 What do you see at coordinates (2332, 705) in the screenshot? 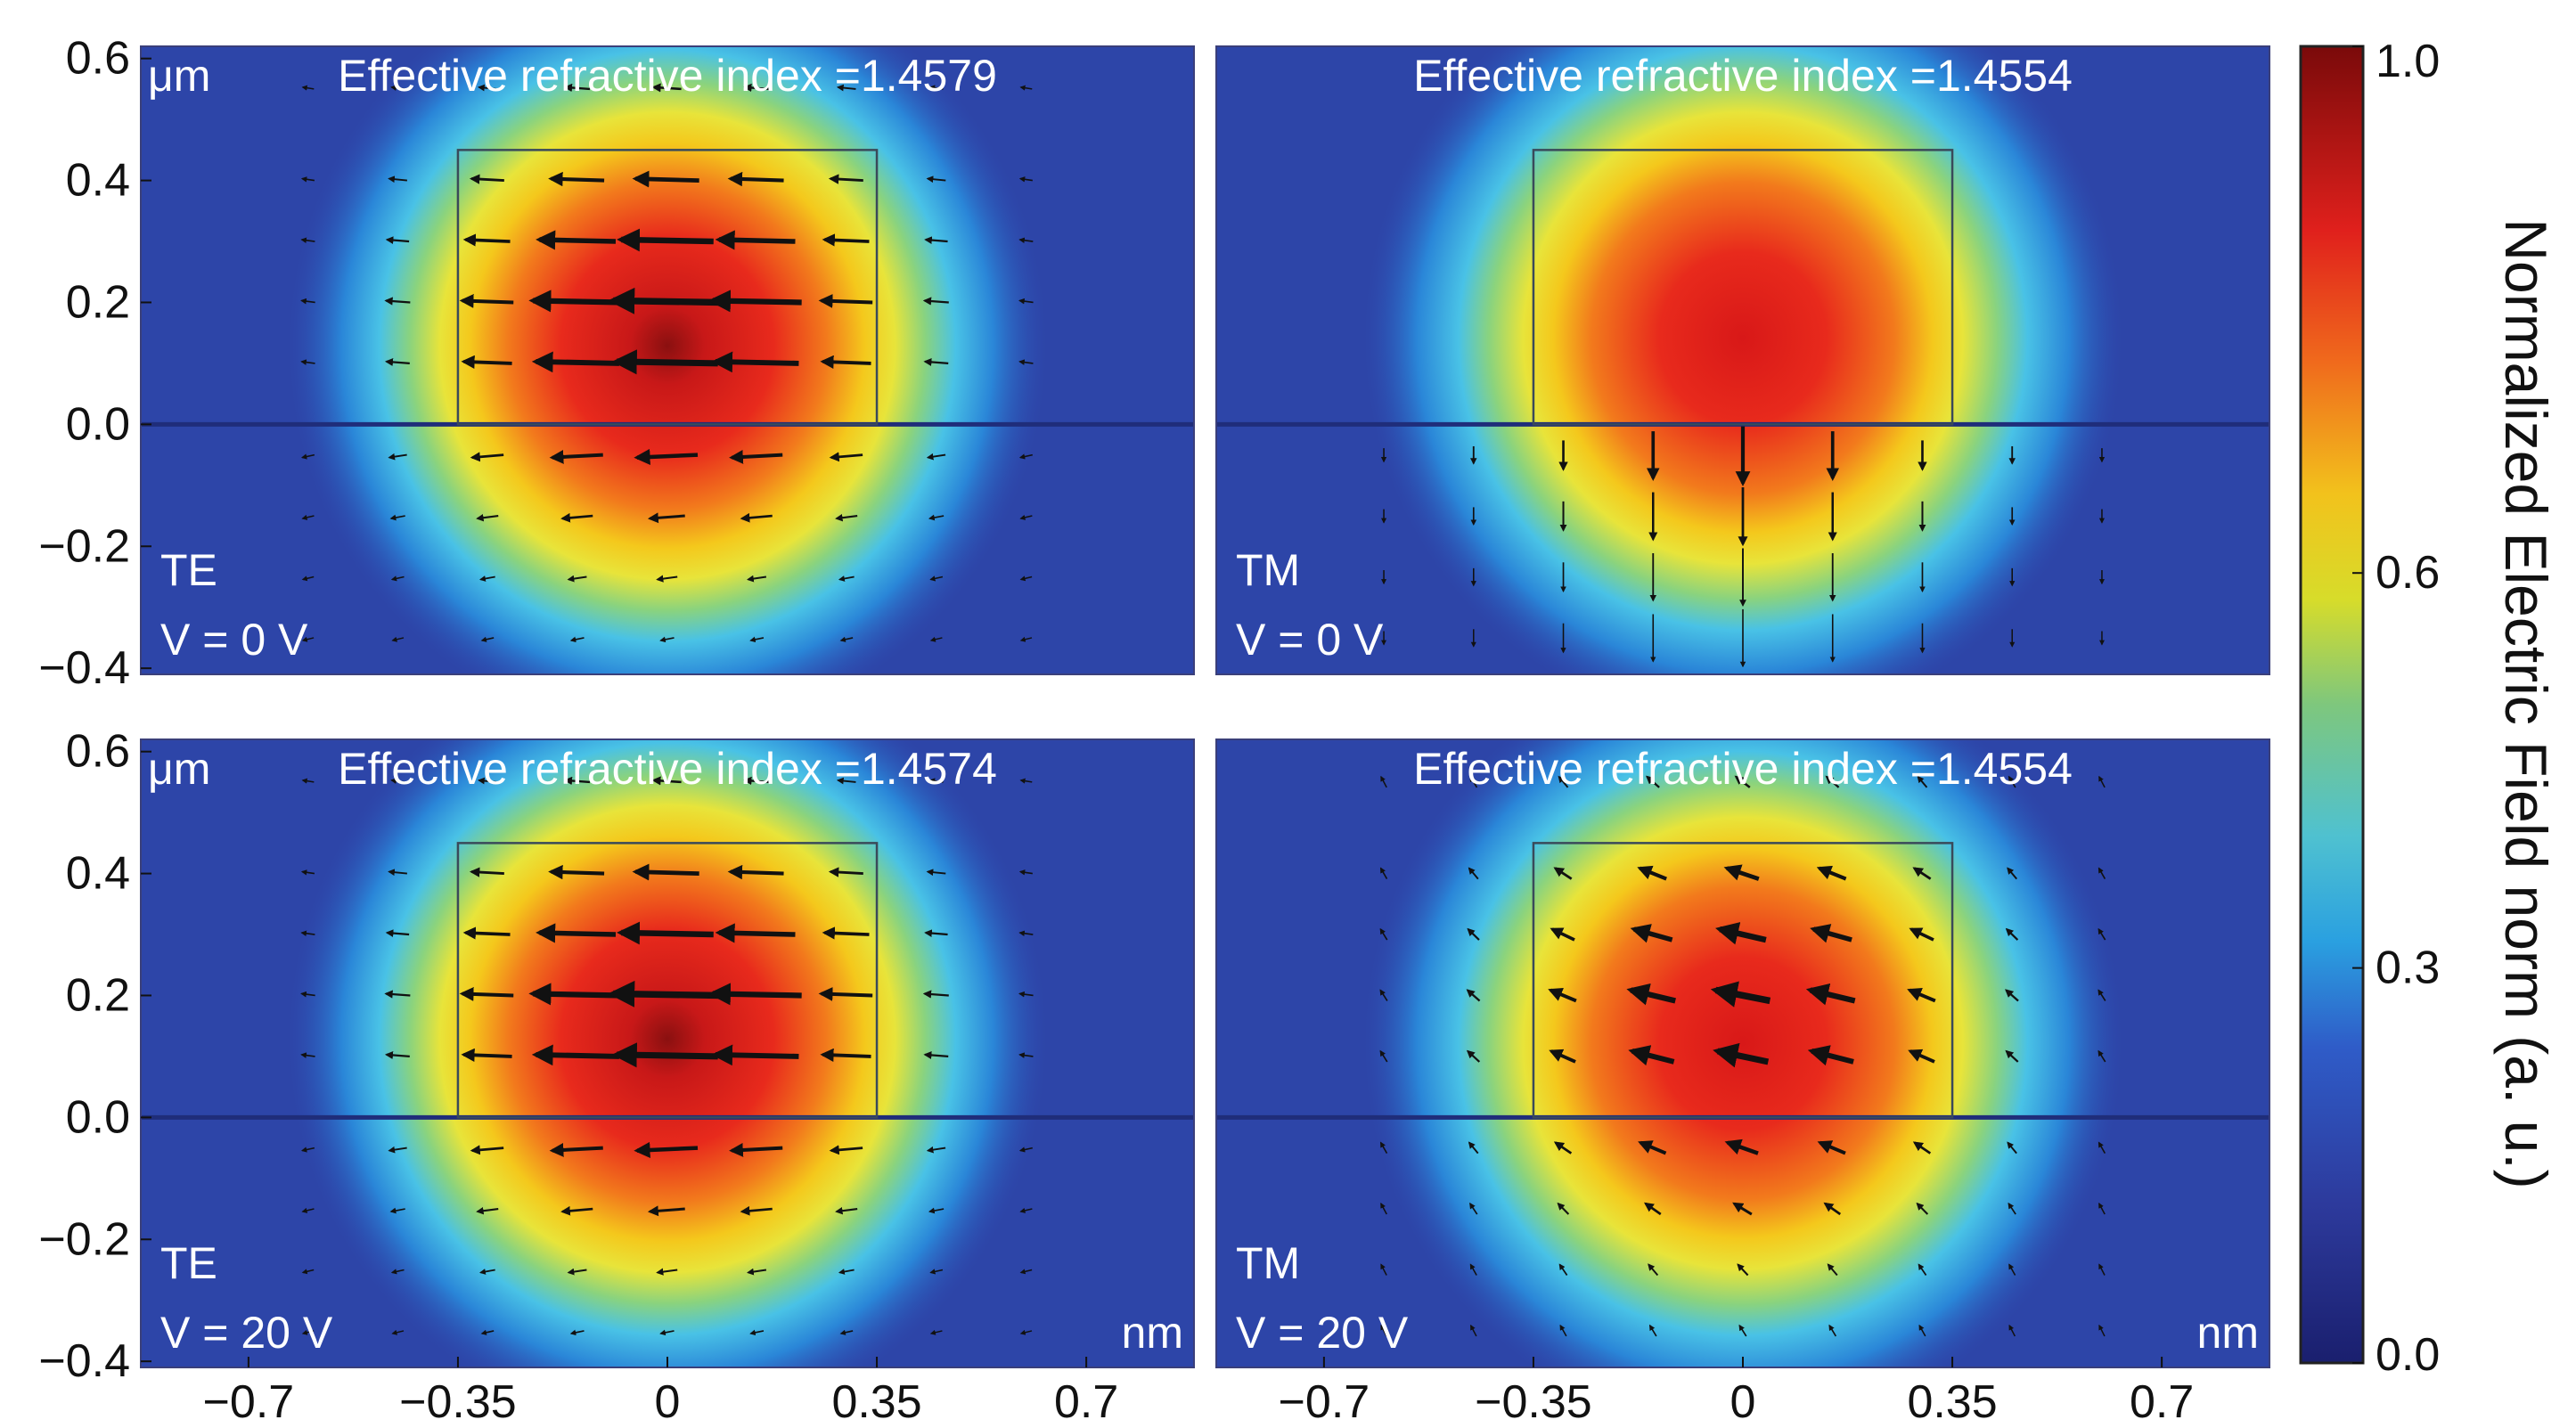
I see `colorbar-gradient` at bounding box center [2332, 705].